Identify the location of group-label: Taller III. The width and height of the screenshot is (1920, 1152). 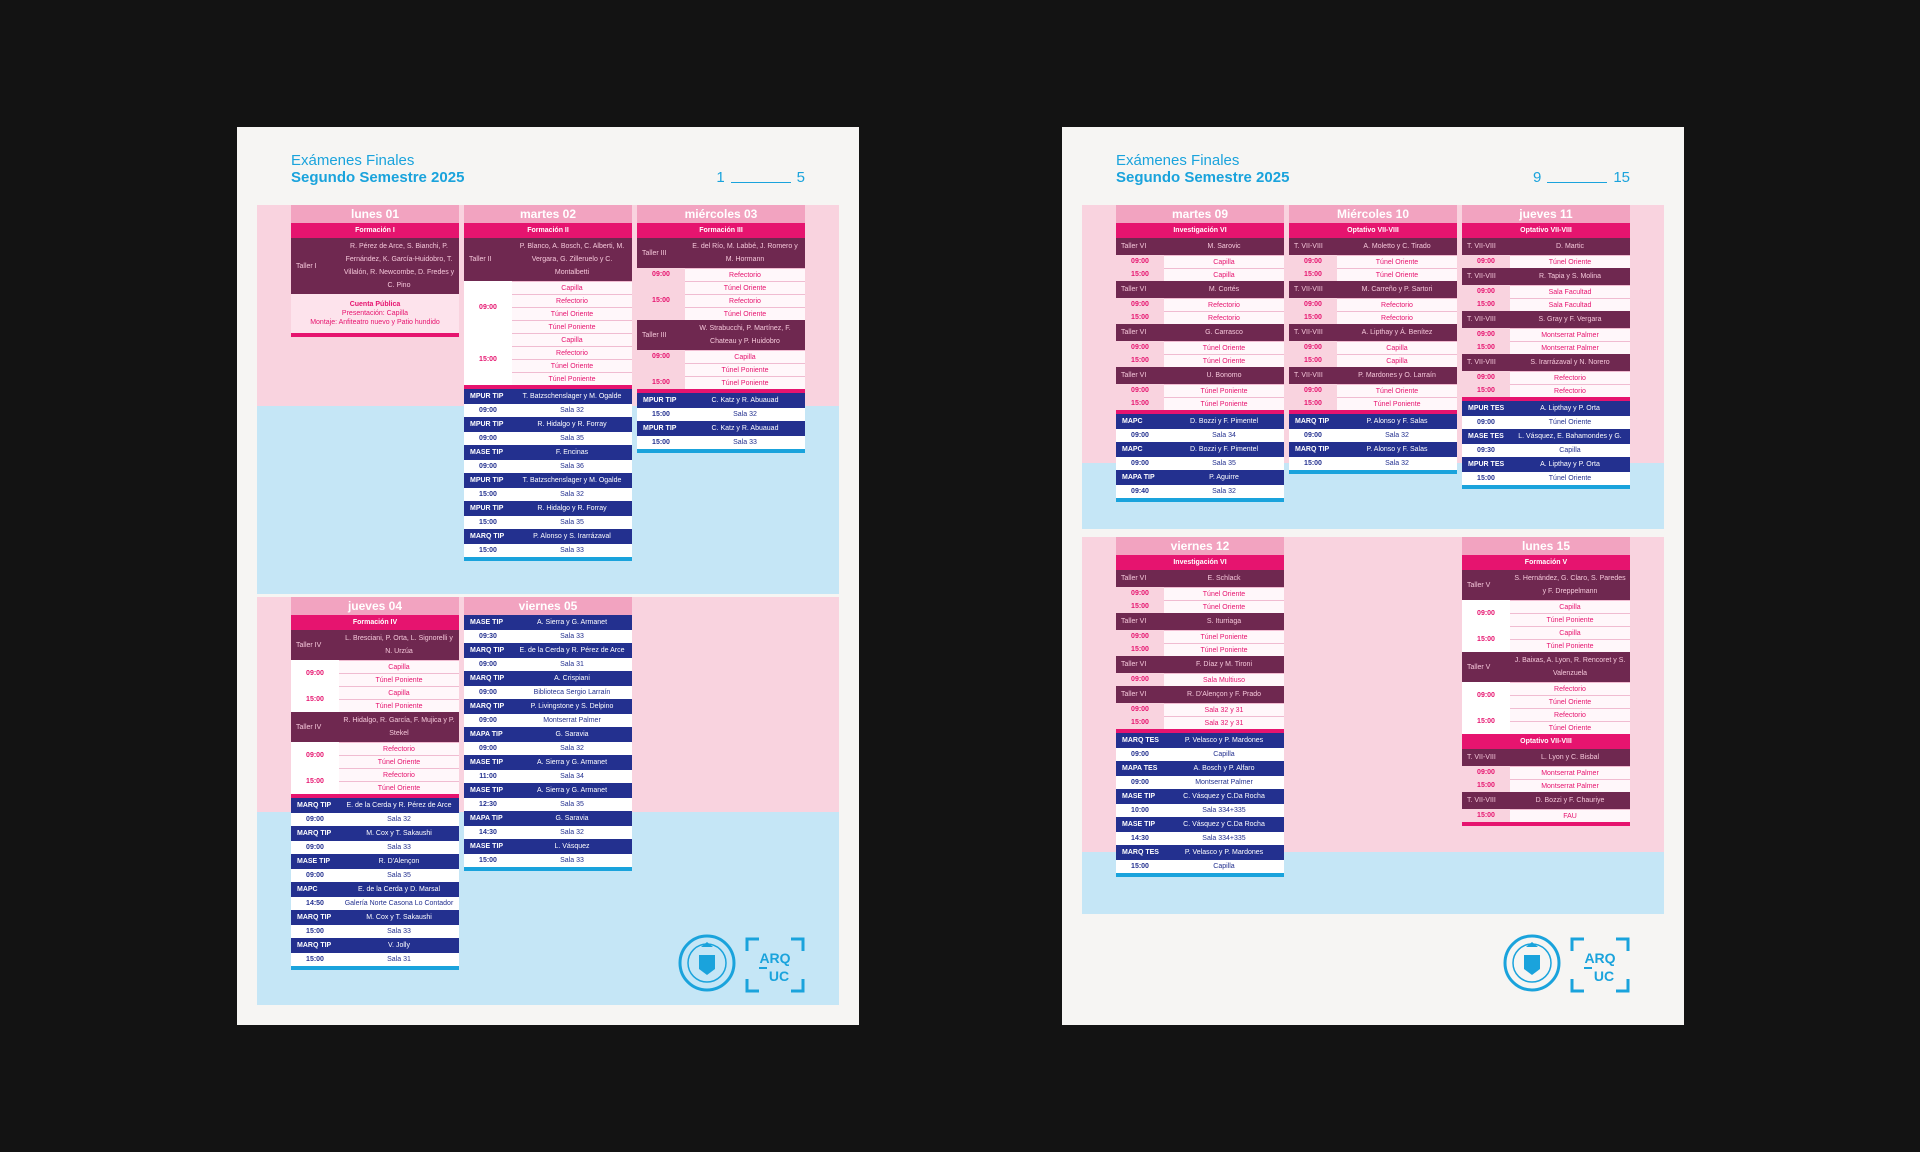
(654, 253).